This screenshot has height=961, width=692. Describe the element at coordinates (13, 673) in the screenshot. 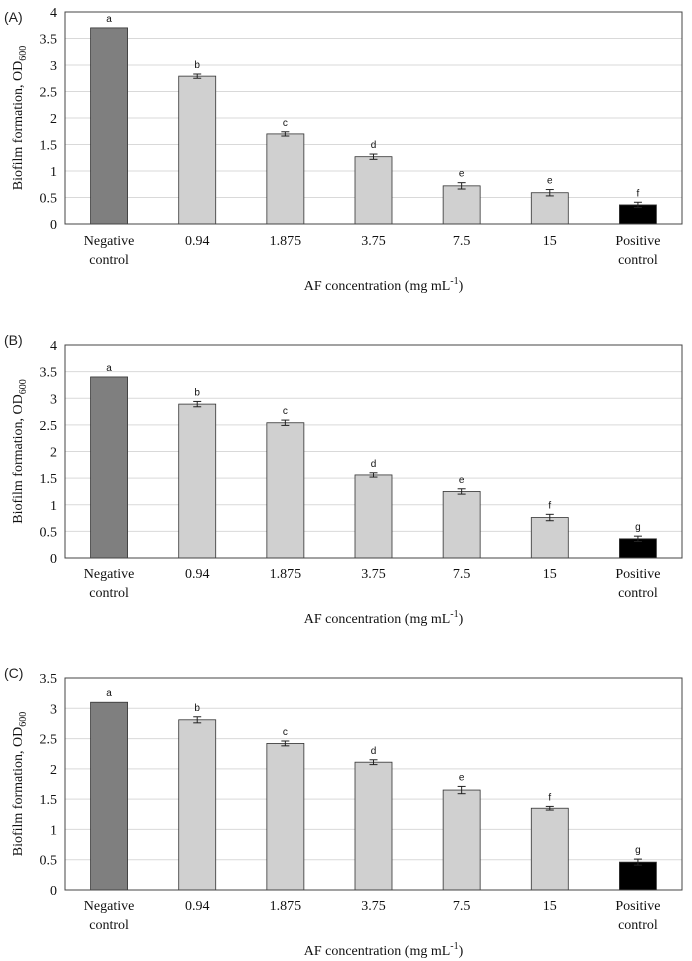

I see `panel-label: (C)` at that location.